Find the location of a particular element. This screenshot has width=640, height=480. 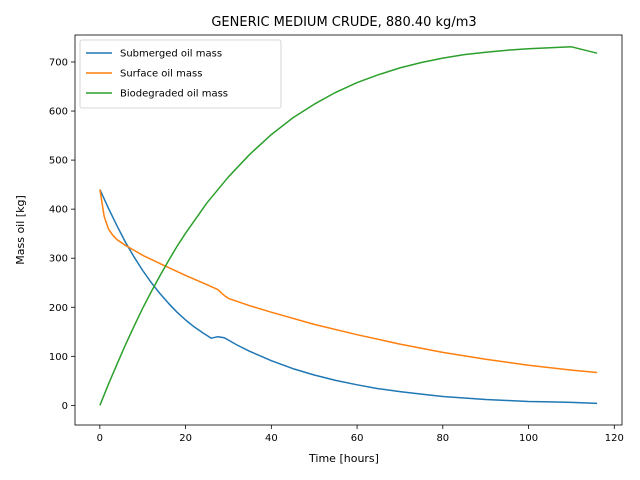

y-tick-label: 0 is located at coordinates (65, 406).